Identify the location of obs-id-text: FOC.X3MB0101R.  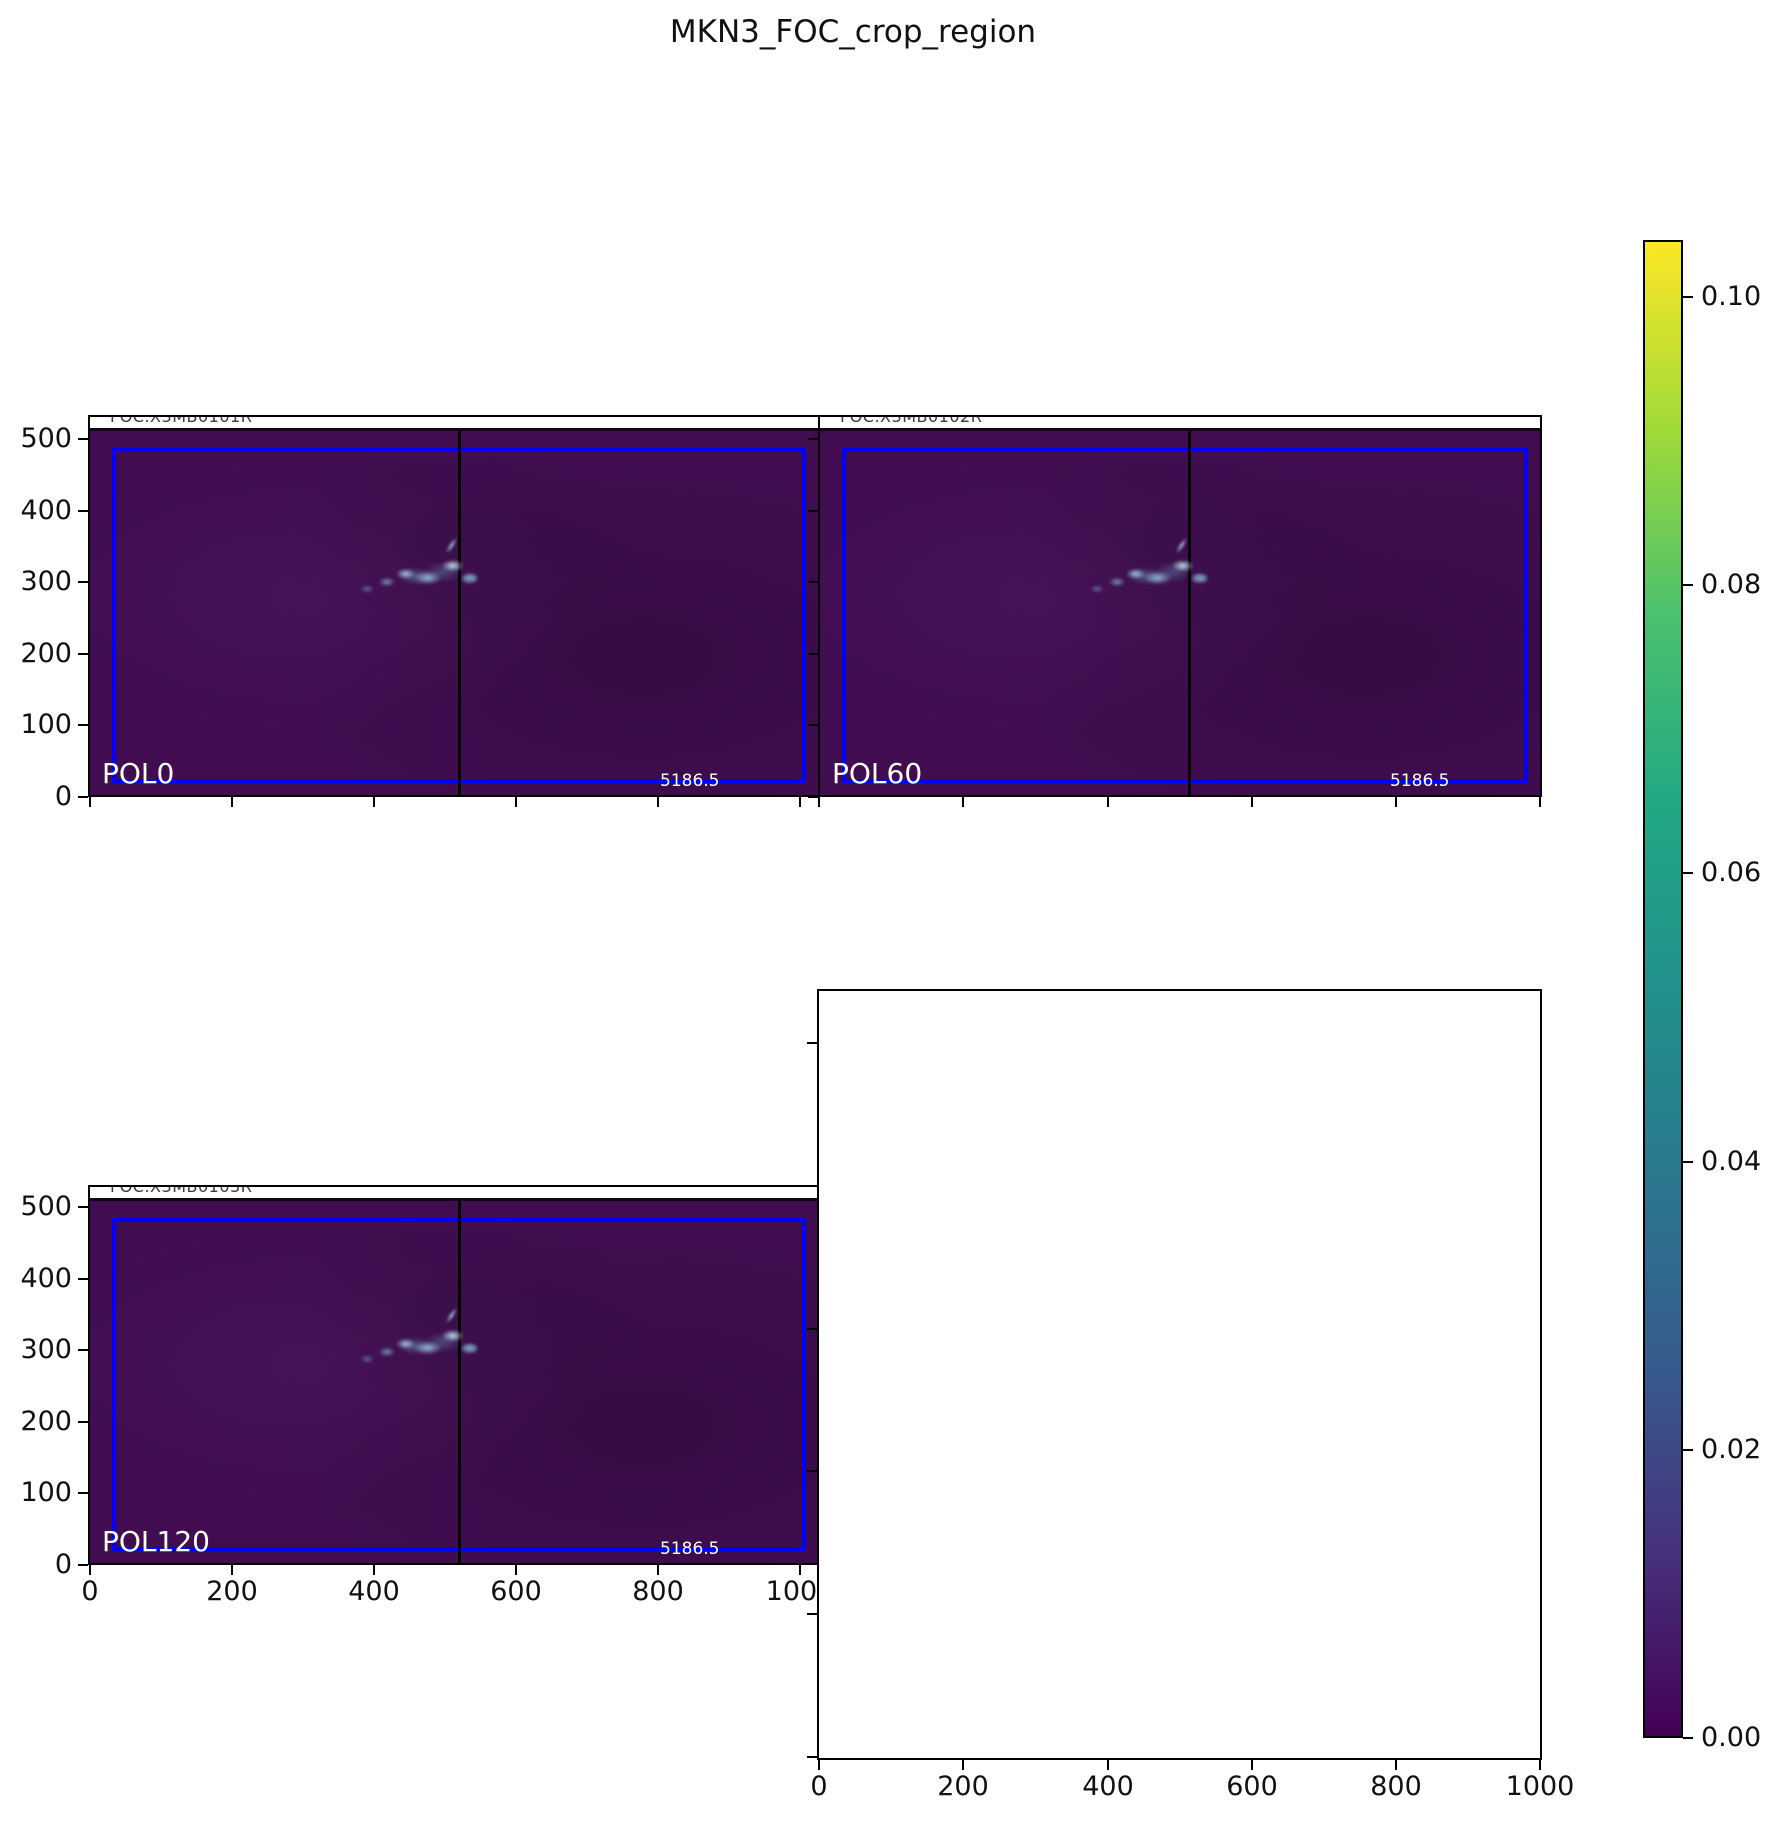
(181, 422).